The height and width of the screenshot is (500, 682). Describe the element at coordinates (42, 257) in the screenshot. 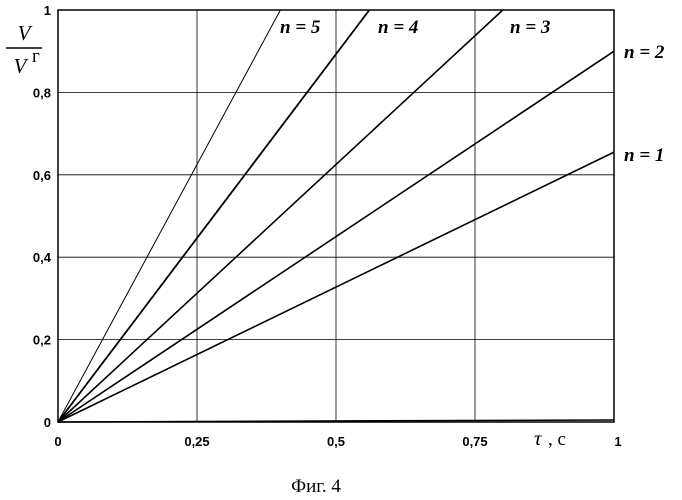

I see `y-tick-label: 0,4` at that location.